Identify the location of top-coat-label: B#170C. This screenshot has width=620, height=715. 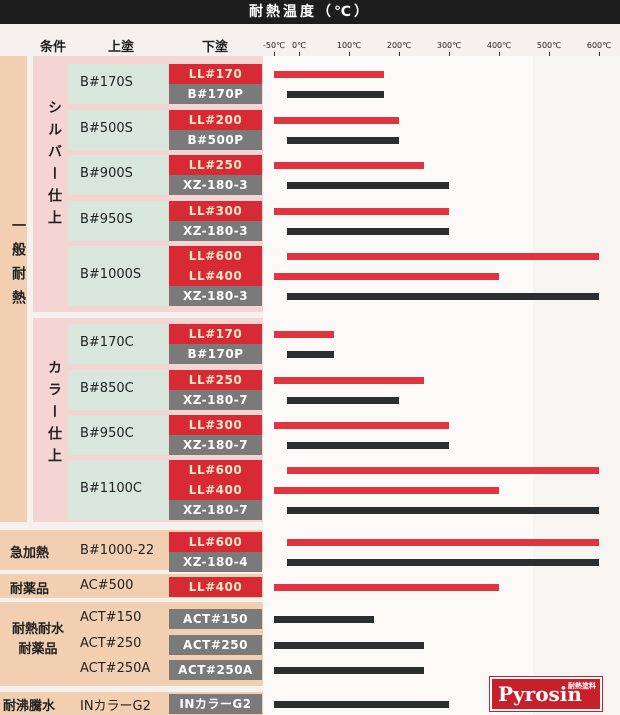
(107, 342).